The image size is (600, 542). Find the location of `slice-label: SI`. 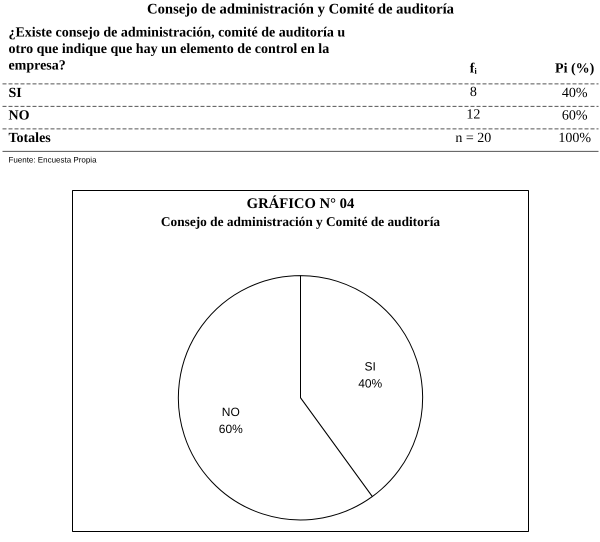

slice-label: SI is located at coordinates (370, 367).